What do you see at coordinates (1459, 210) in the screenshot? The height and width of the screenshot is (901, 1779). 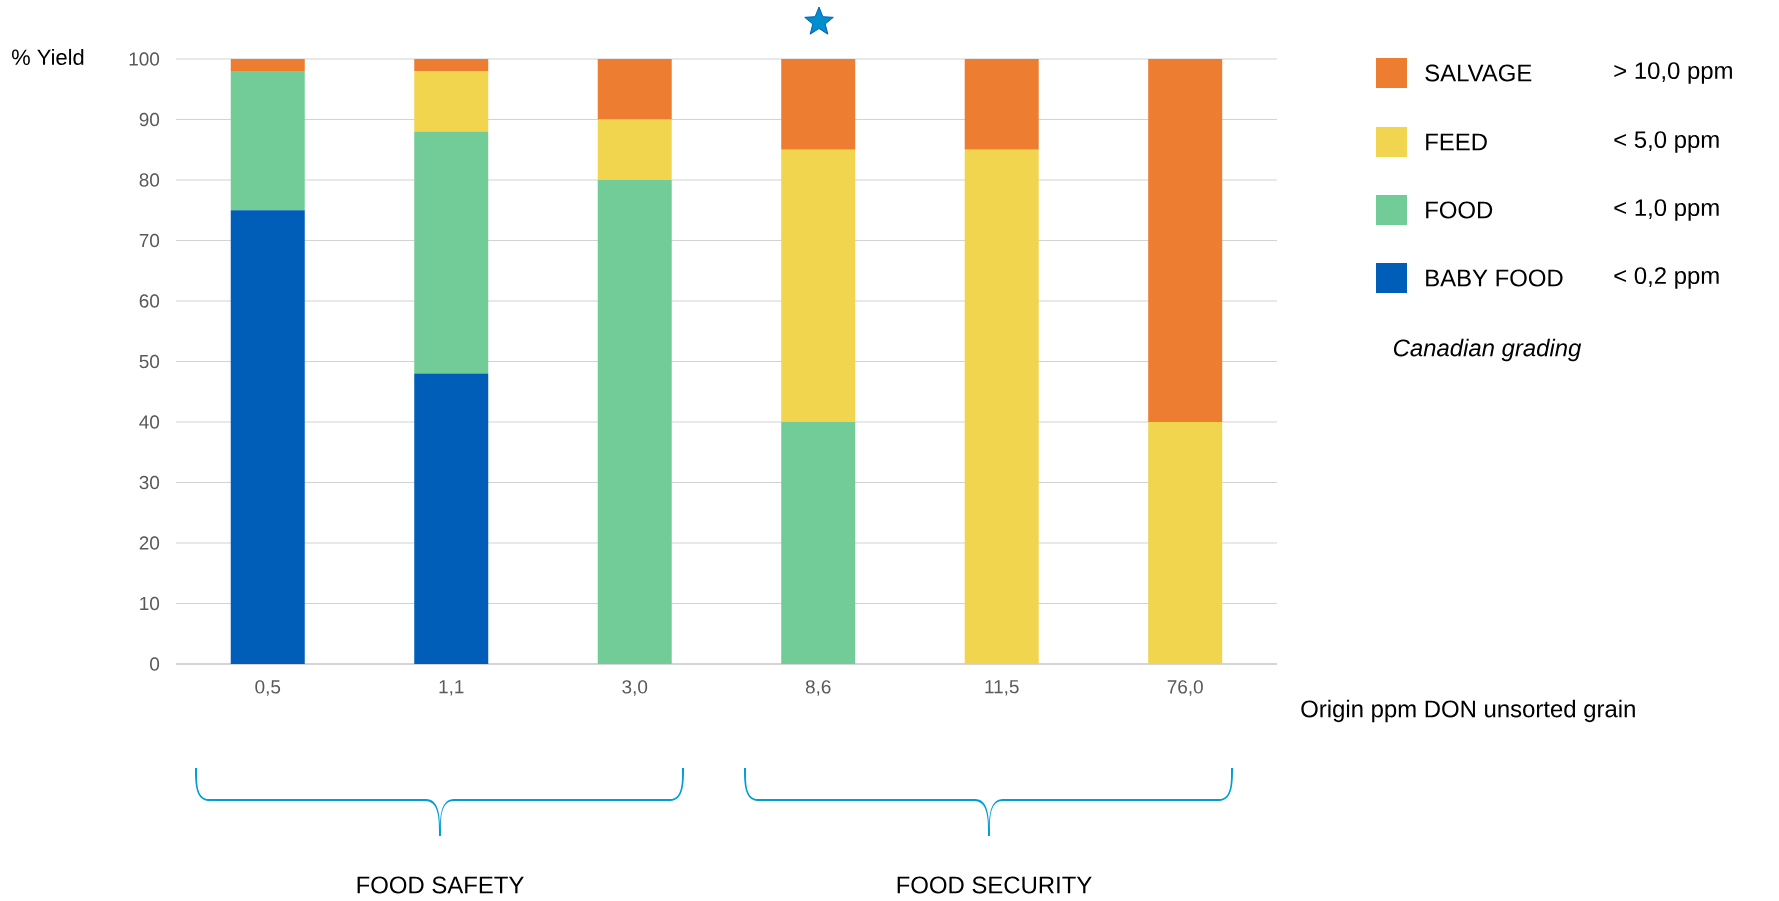 I see `legend-label: FOOD` at bounding box center [1459, 210].